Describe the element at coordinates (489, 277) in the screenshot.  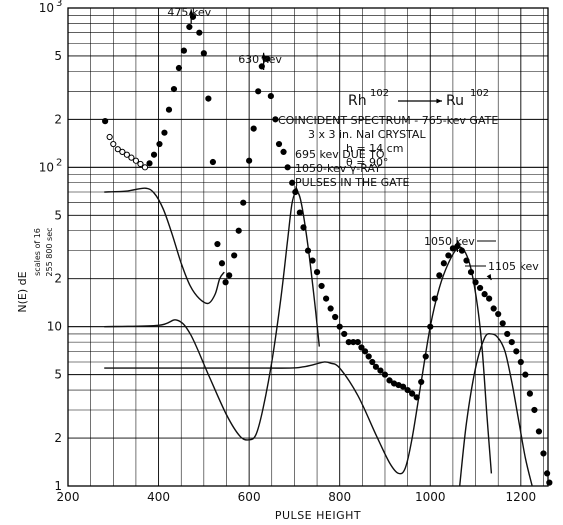
I see `arrow-1105-kev-head` at that location.